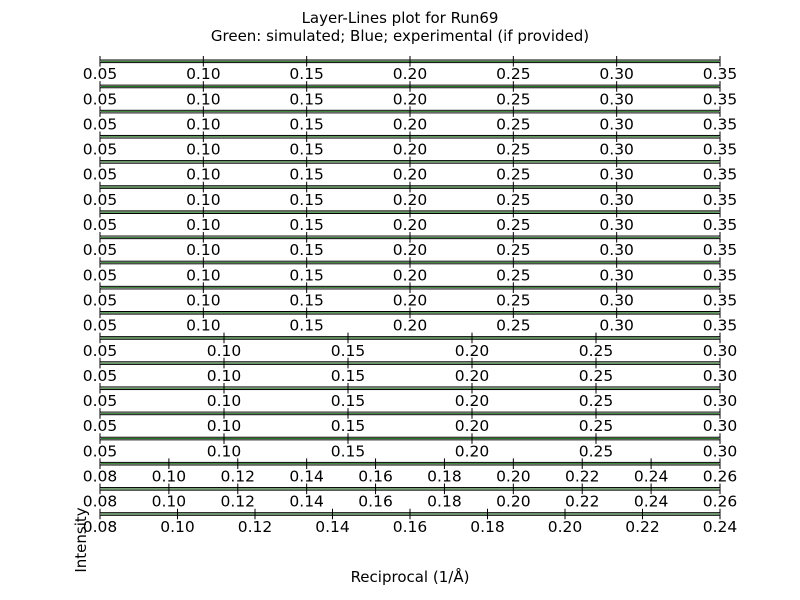 This screenshot has width=800, height=600. What do you see at coordinates (410, 421) in the screenshot?
I see `panel-15: 0.05 0.10 0.15 0.20 0.25 0.30` at bounding box center [410, 421].